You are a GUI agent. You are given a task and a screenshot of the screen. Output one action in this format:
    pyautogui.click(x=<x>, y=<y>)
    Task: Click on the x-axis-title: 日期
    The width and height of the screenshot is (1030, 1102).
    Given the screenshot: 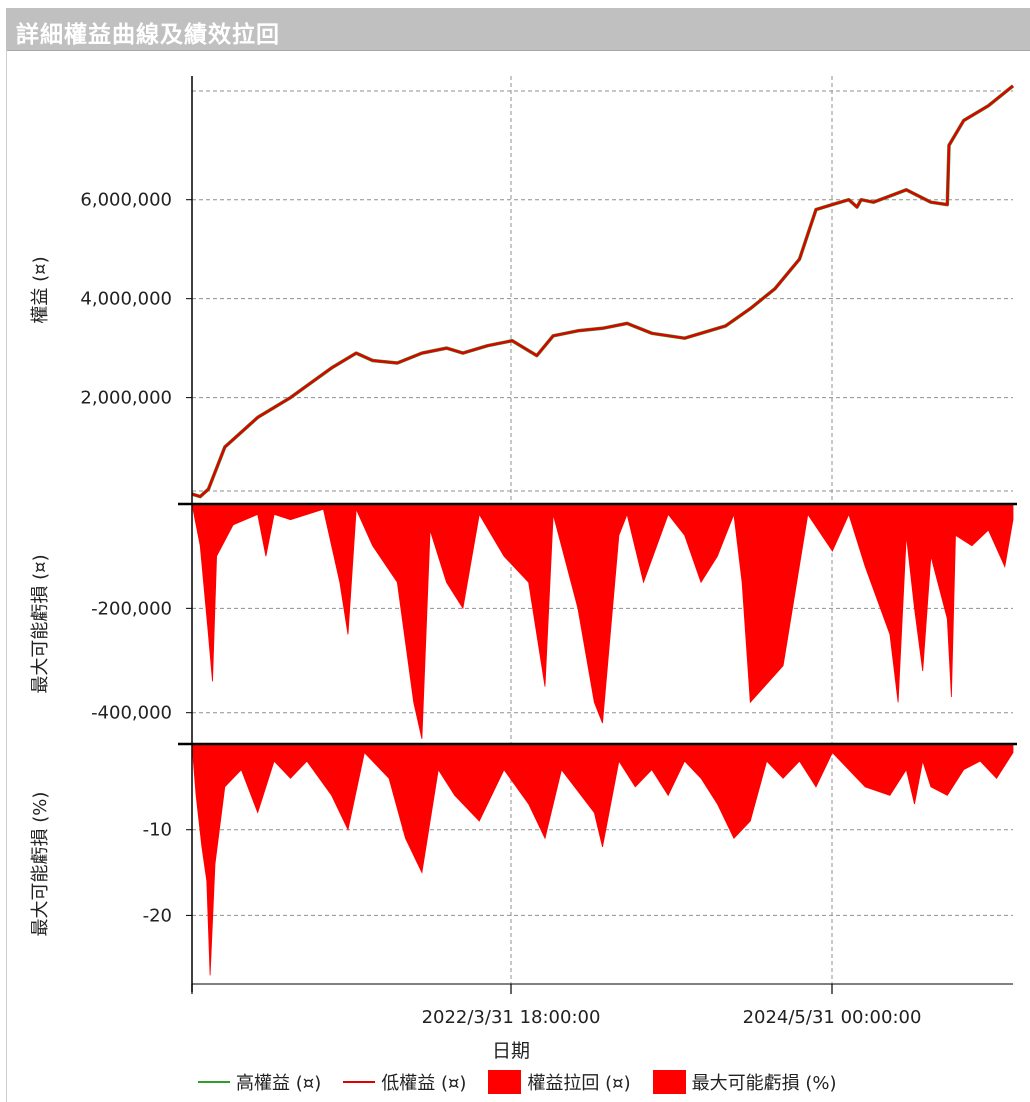 What is the action you would take?
    pyautogui.click(x=511, y=1051)
    